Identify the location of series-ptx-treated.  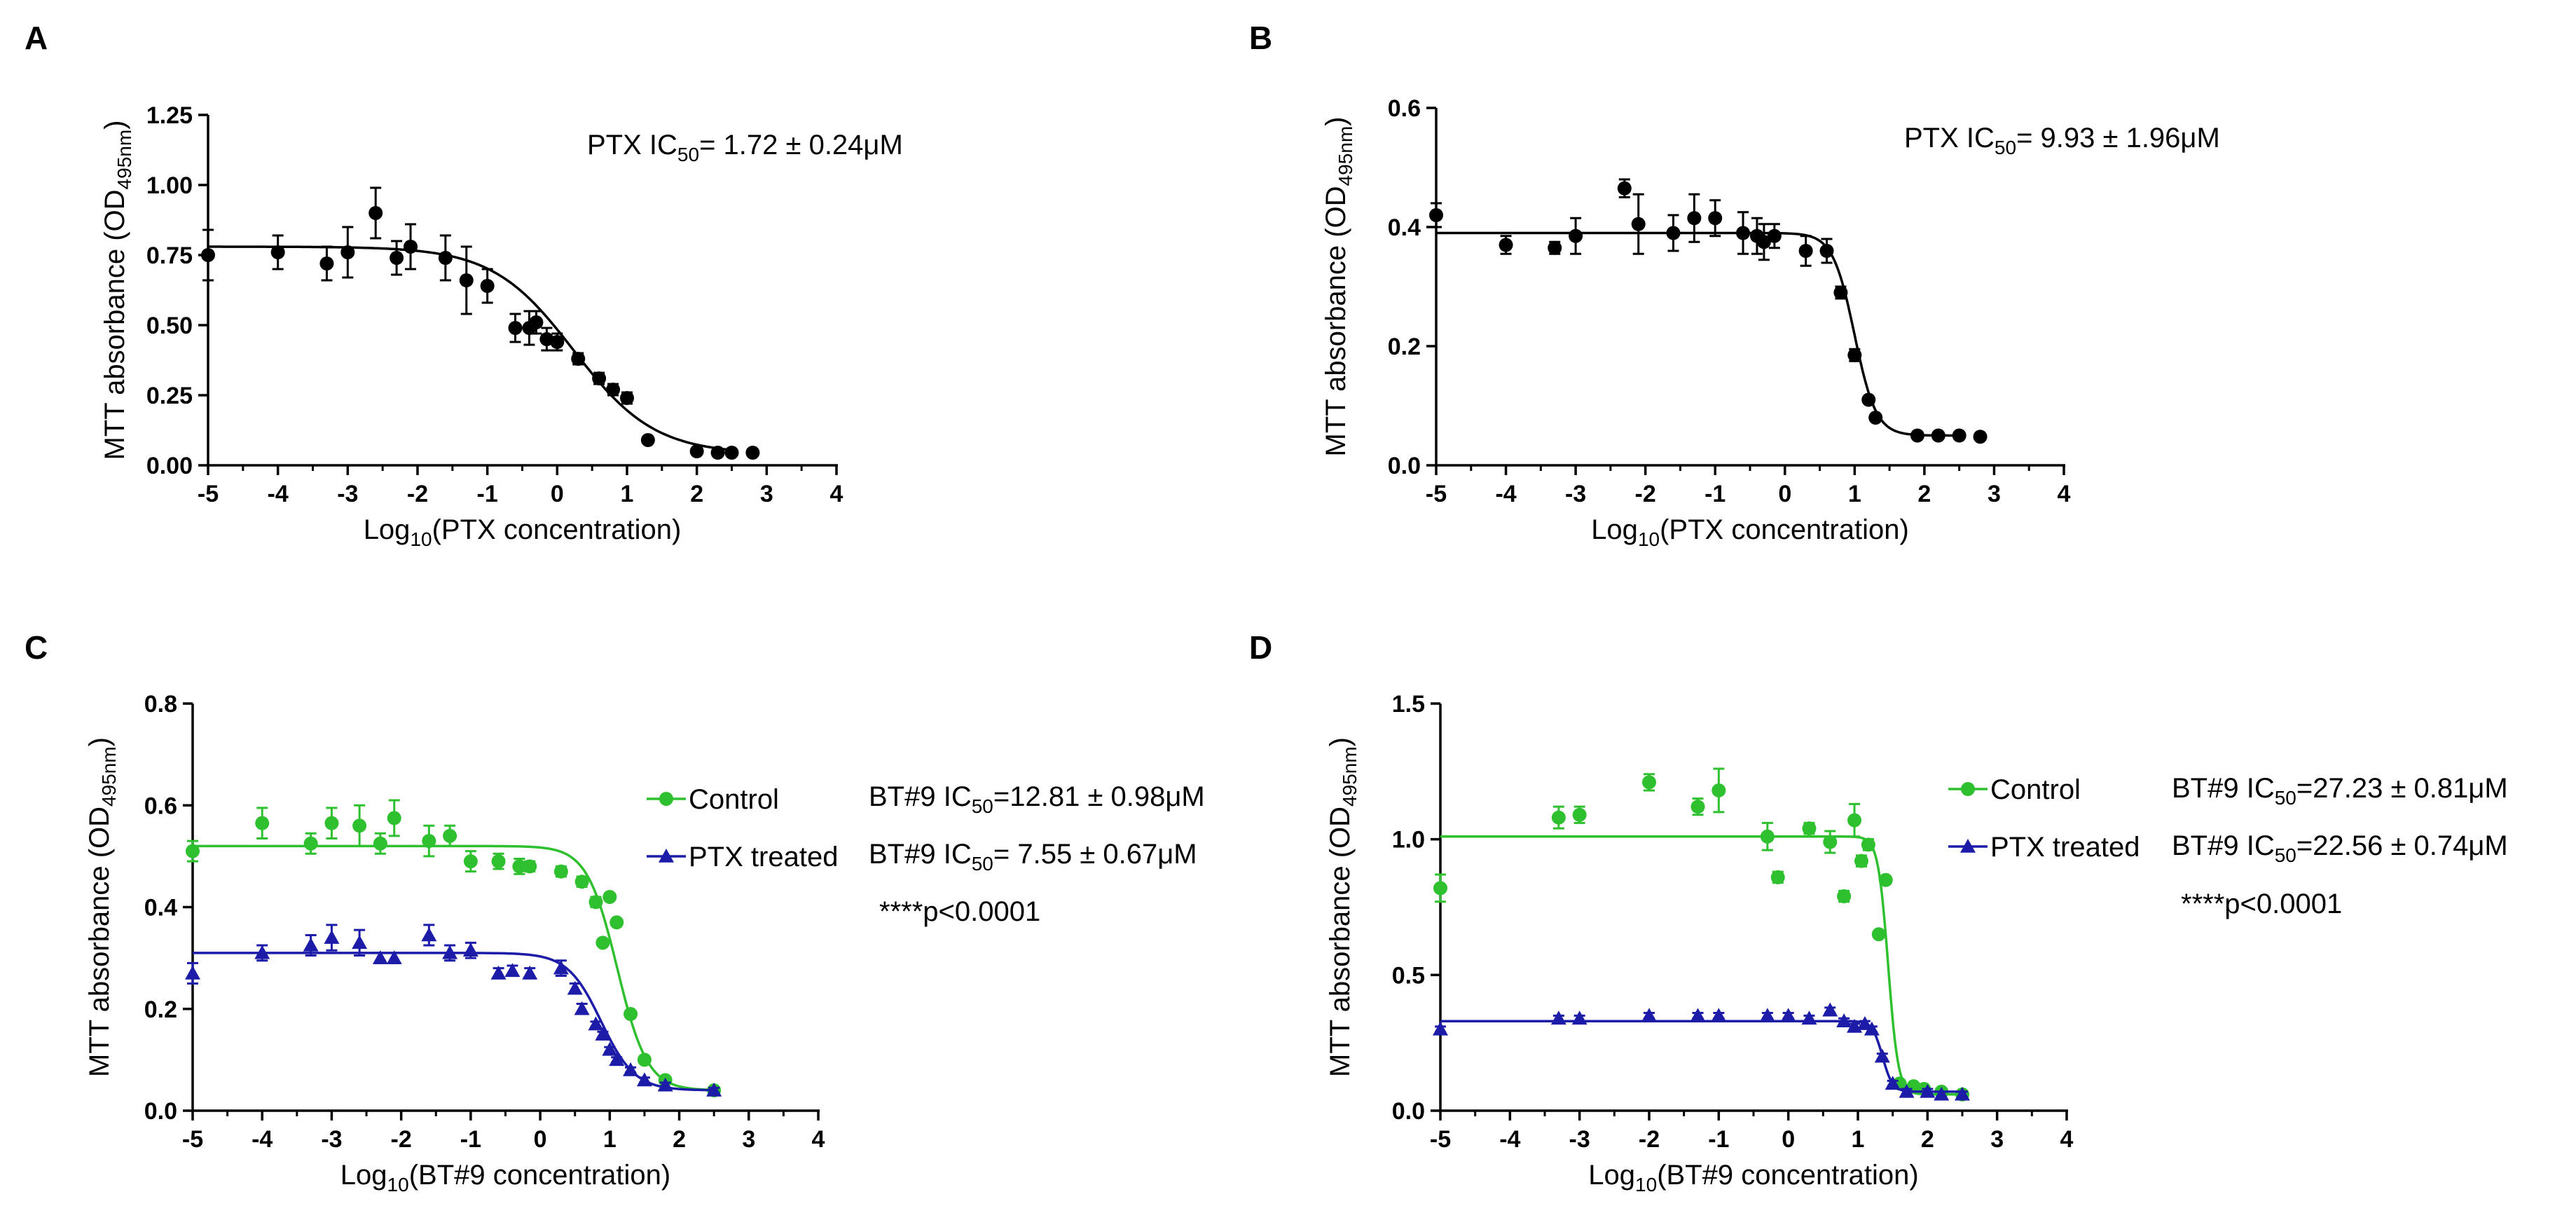
(453, 1010).